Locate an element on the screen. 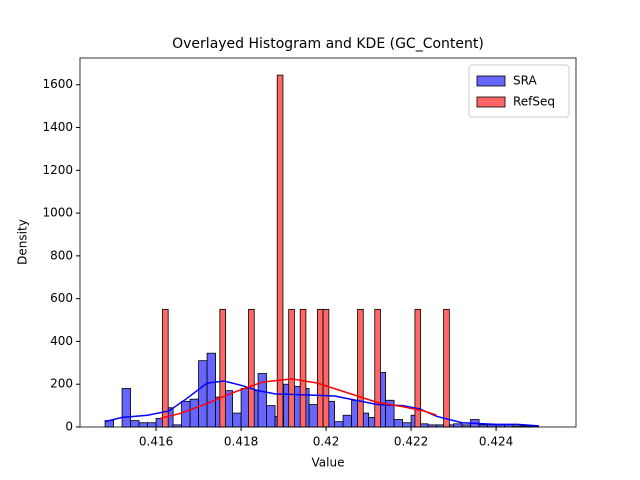 The height and width of the screenshot is (480, 640). y-tick-label: 600 is located at coordinates (61, 298).